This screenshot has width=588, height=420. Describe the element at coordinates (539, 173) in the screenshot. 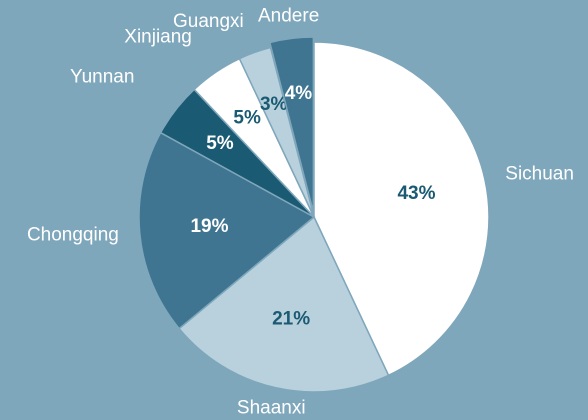

I see `category-label: Sichuan` at that location.